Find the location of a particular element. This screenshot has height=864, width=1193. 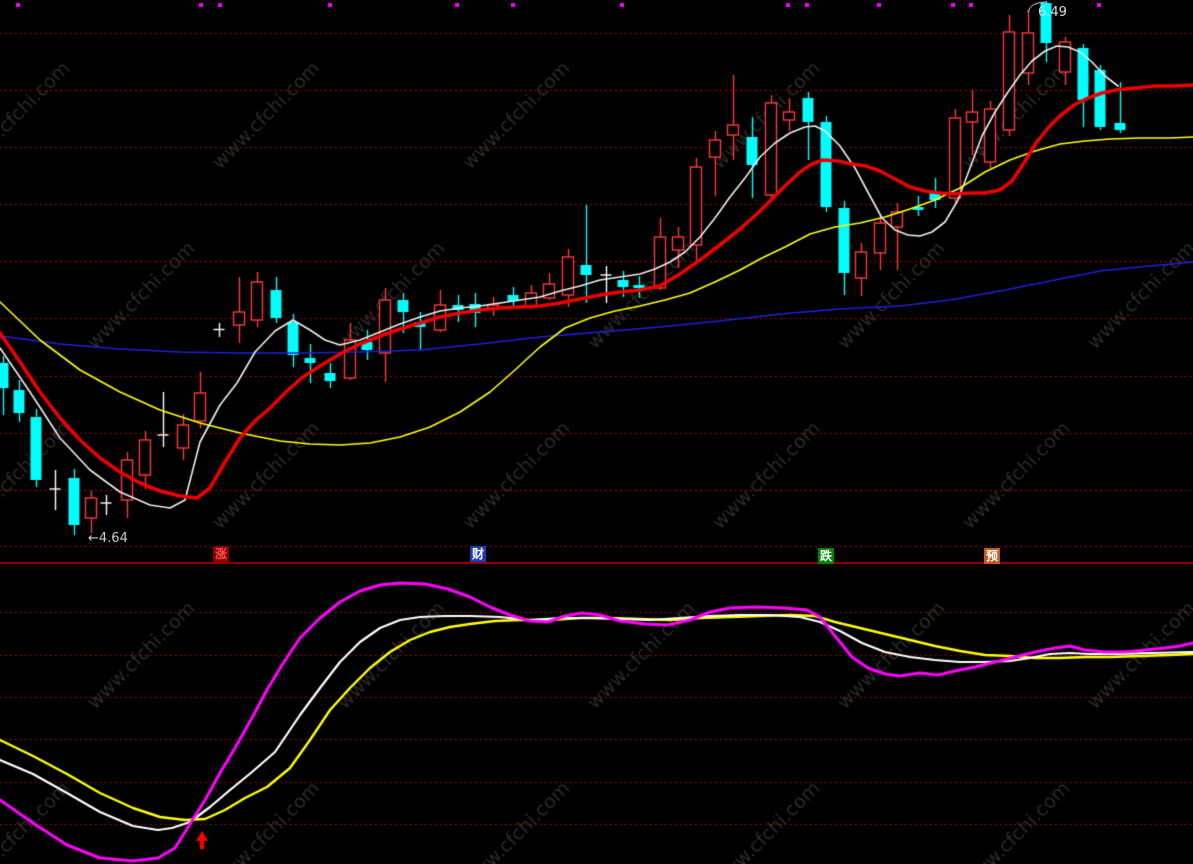

event-label-cai: 财 is located at coordinates (478, 554).